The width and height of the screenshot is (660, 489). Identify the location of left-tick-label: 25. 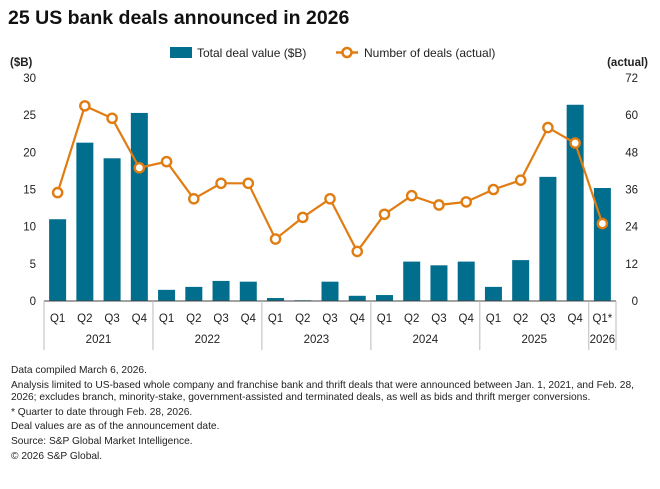
(29, 116).